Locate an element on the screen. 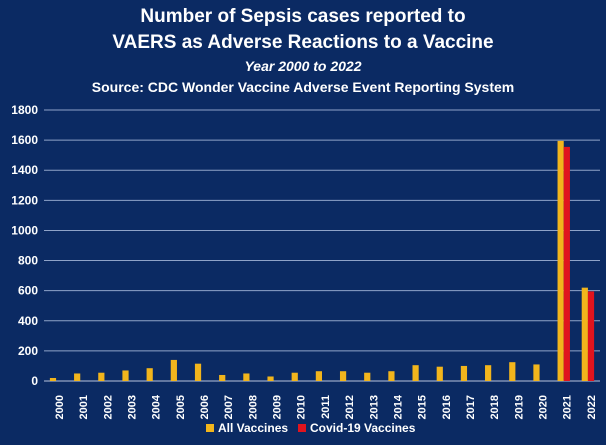  x-tick-label: 2021 is located at coordinates (568, 407).